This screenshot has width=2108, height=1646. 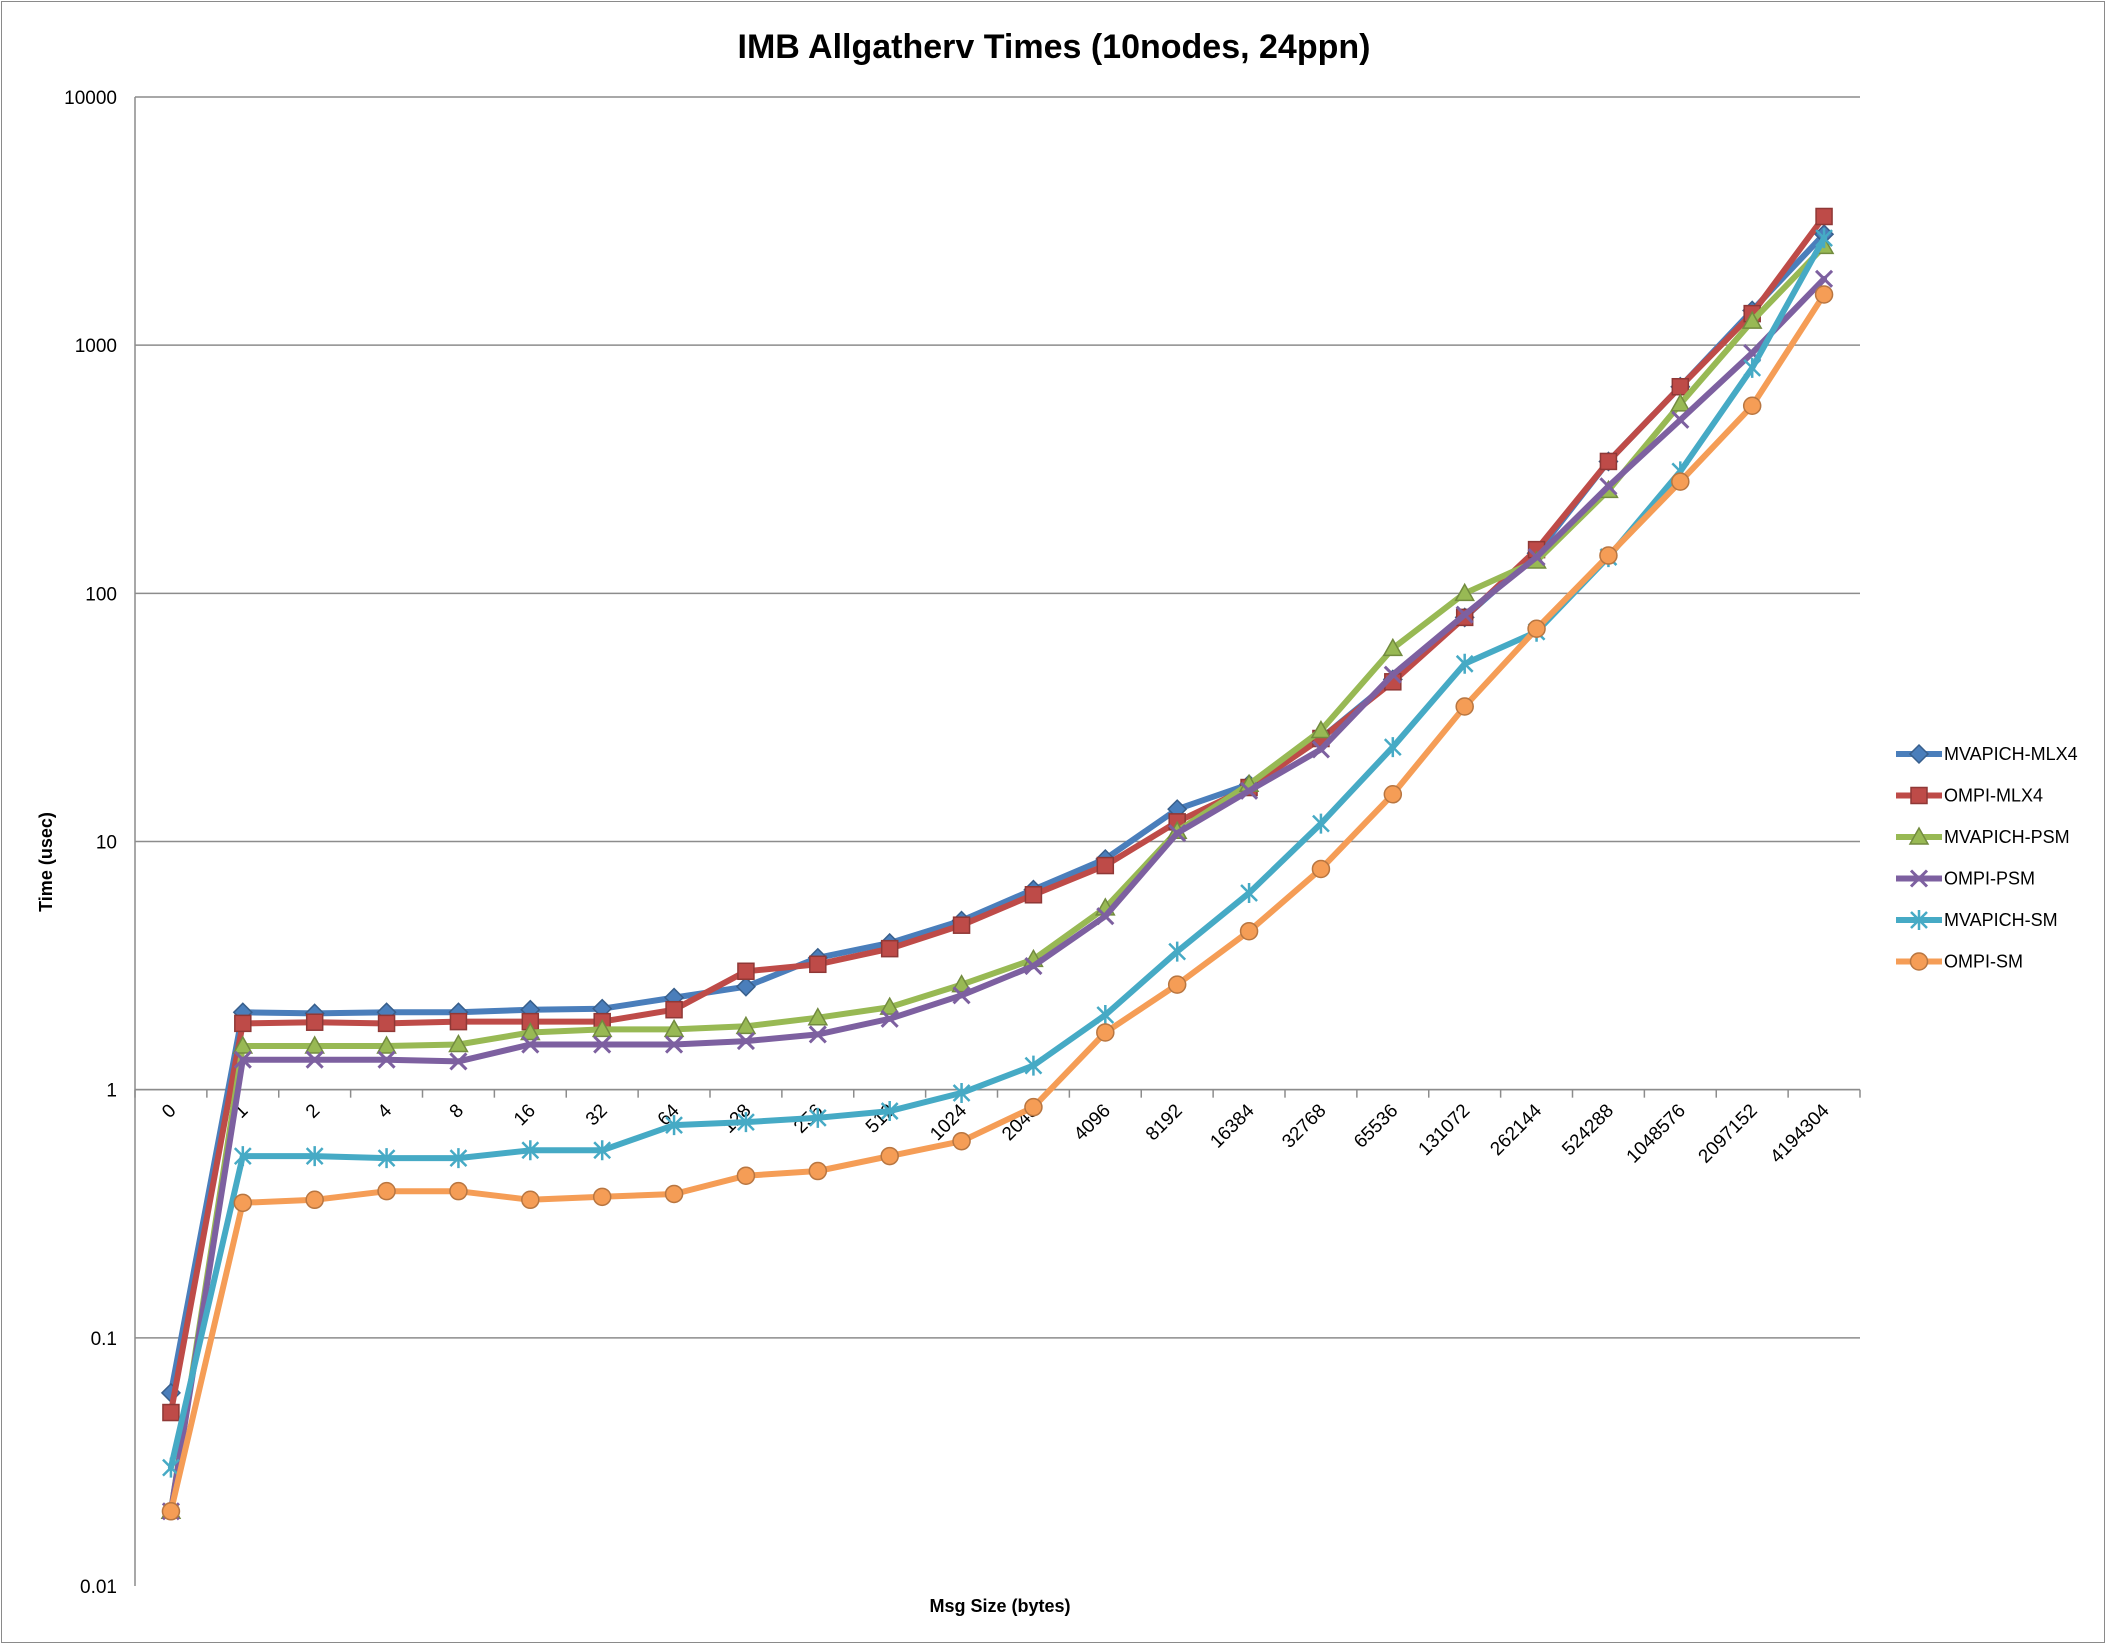 What do you see at coordinates (1304, 1126) in the screenshot?
I see `x-tick-label: 32768` at bounding box center [1304, 1126].